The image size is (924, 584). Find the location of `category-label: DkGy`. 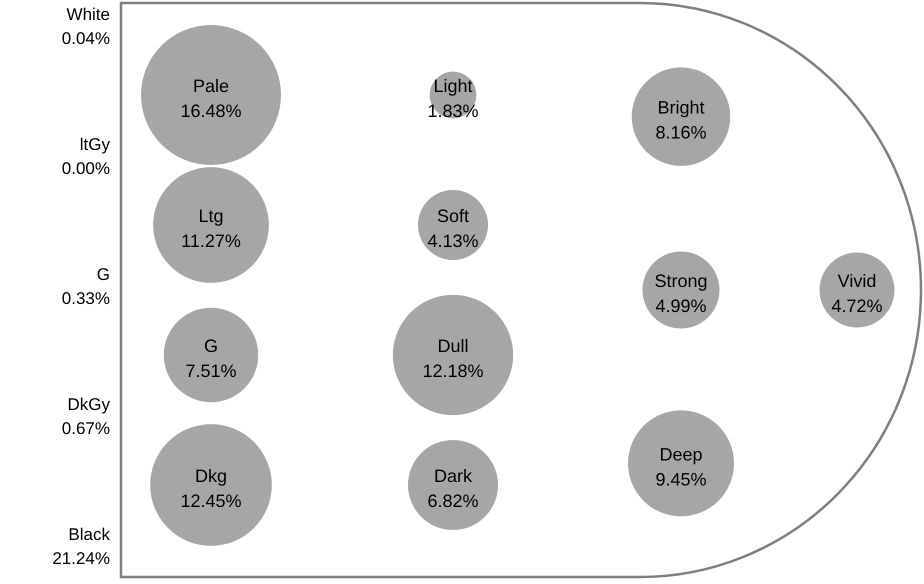

category-label: DkGy is located at coordinates (89, 404).